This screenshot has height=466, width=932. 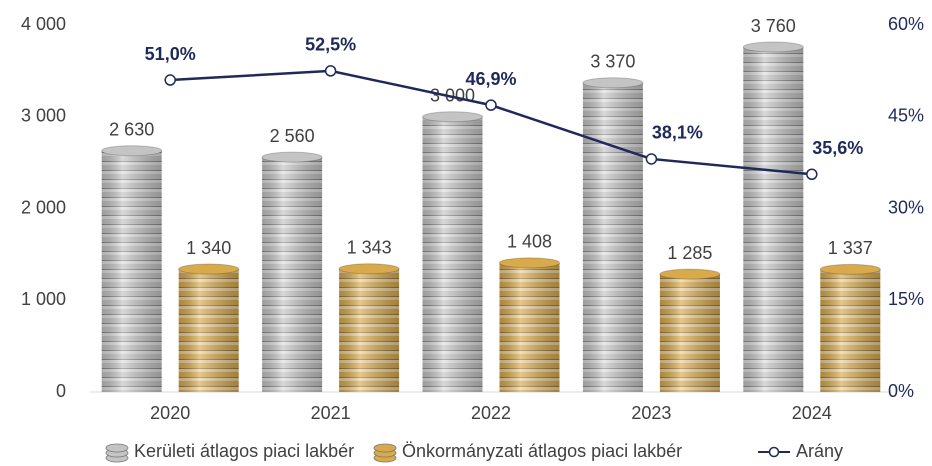 What do you see at coordinates (170, 54) in the screenshot?
I see `data-label: 51,0%` at bounding box center [170, 54].